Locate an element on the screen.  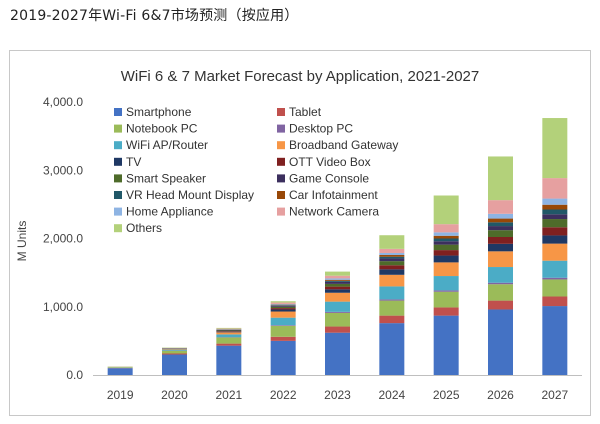
y-axis-label: M Units is located at coordinates (22, 241).